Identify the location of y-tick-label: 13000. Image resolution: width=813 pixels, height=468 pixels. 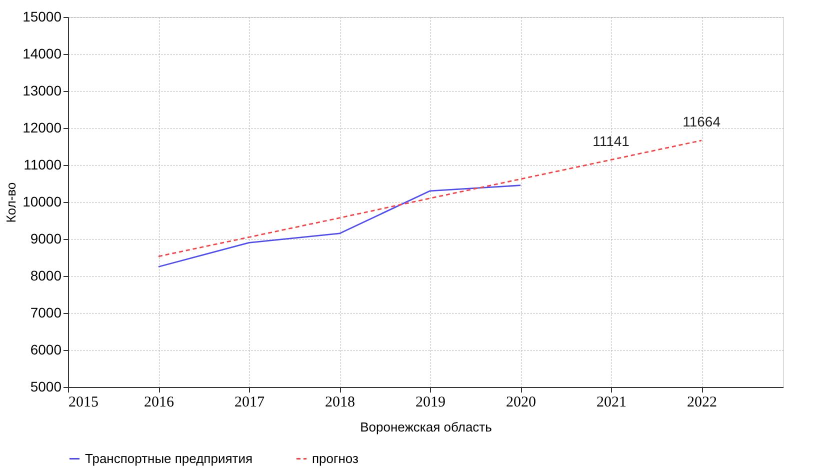
(42, 90).